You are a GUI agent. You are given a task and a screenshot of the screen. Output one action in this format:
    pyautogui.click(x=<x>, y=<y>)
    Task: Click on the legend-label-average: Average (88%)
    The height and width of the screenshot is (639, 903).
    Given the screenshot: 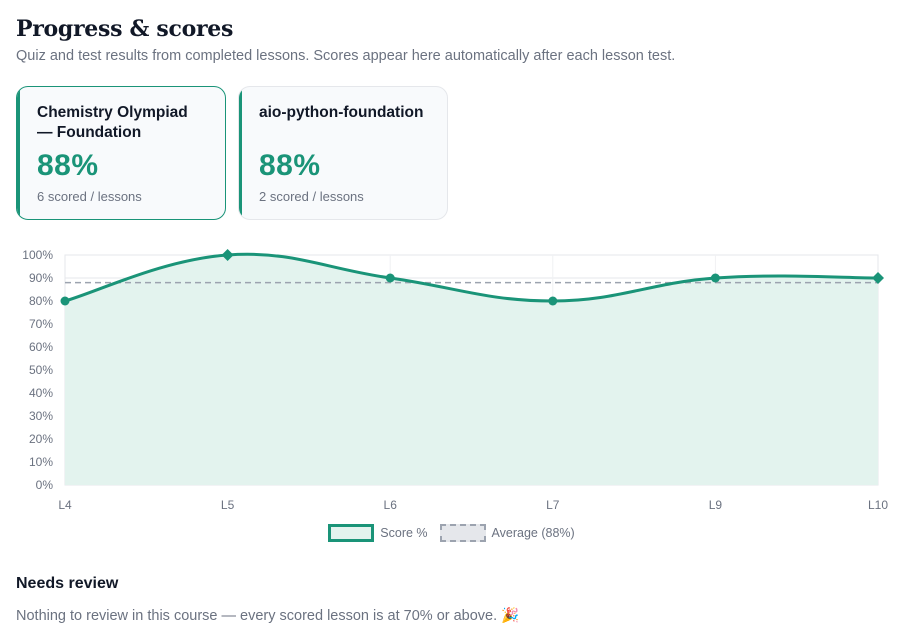 What is the action you would take?
    pyautogui.click(x=533, y=533)
    